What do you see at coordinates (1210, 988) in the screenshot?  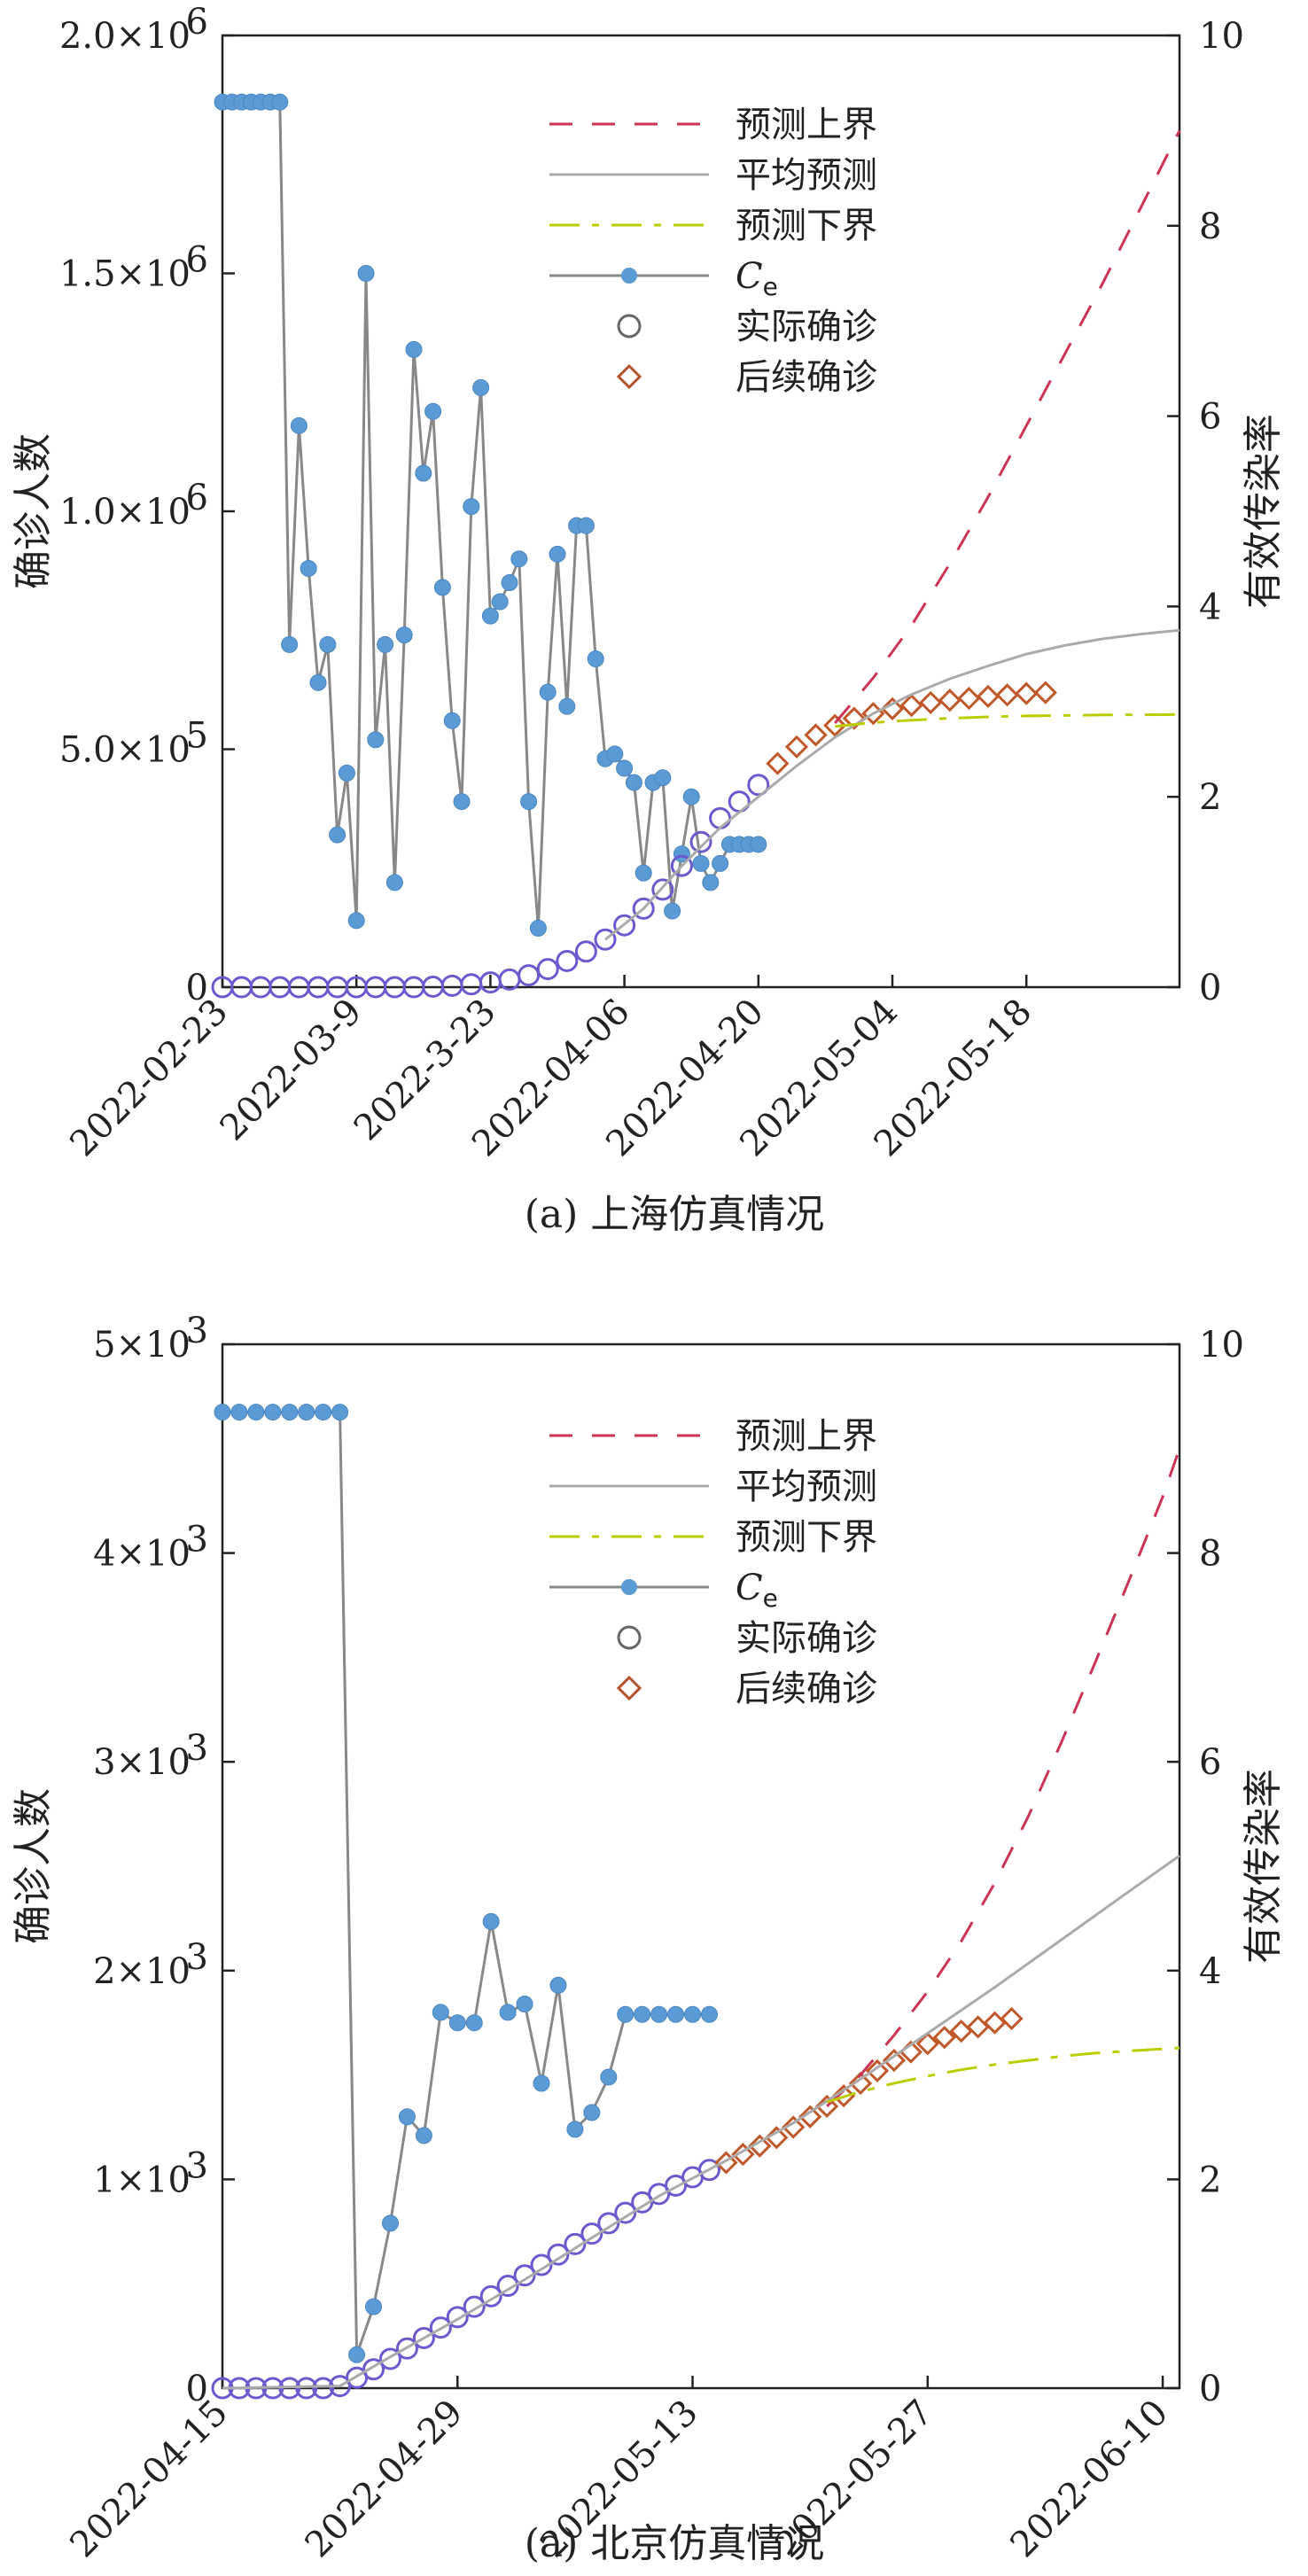 I see `y-right-tick-label: 0` at bounding box center [1210, 988].